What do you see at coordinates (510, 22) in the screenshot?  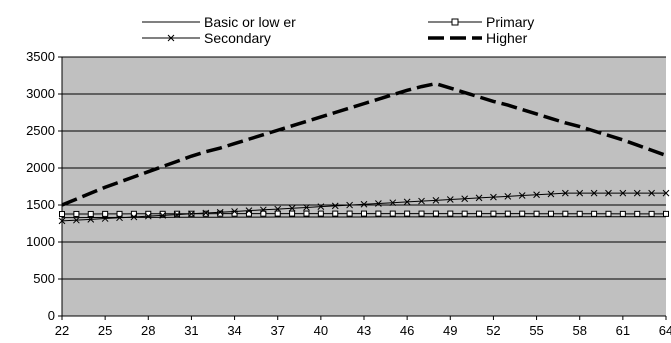 I see `legend-label-primary: Primary` at bounding box center [510, 22].